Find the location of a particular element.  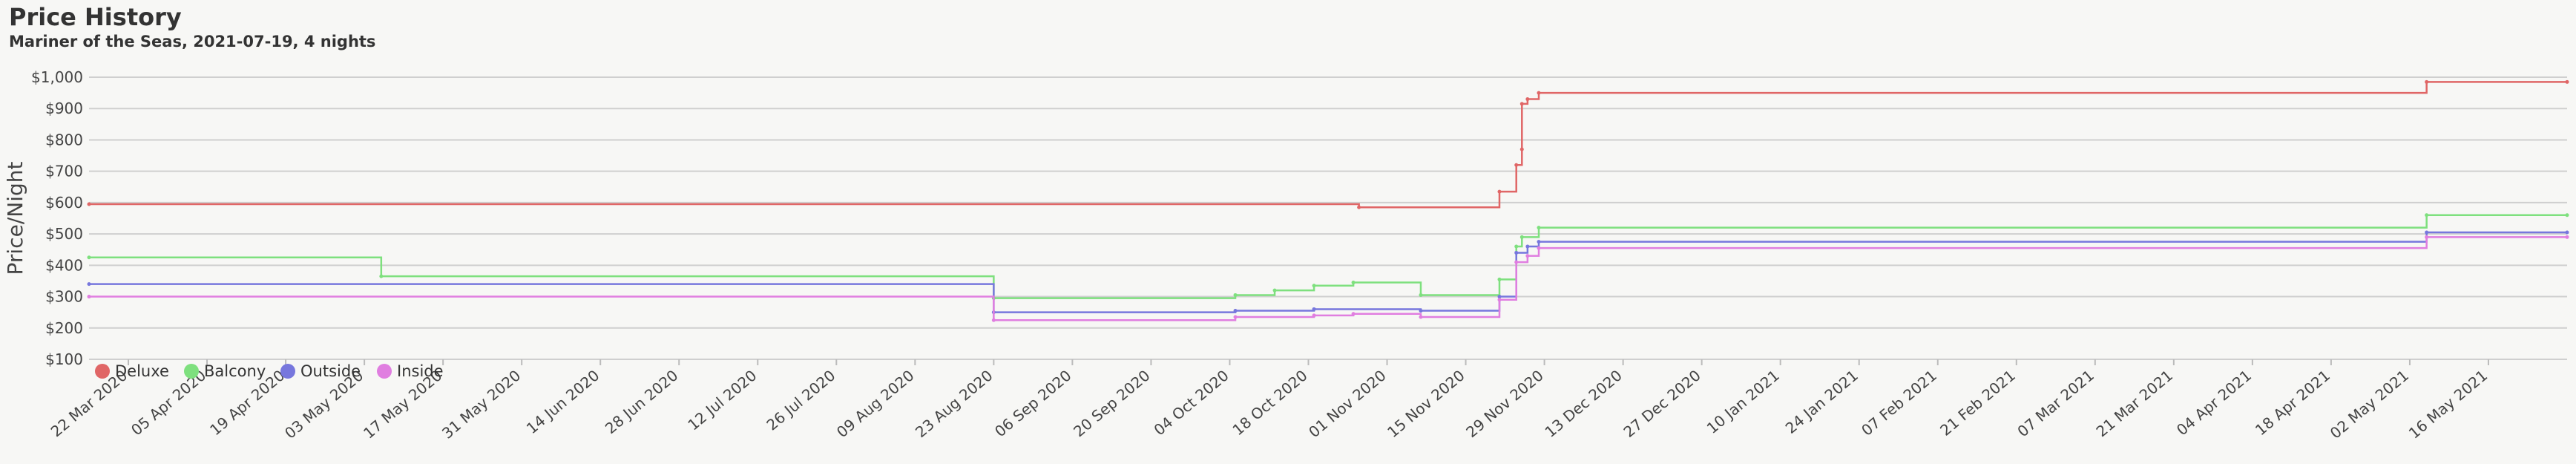

x-tick-label: 29 Nov 2020 is located at coordinates (1504, 403).